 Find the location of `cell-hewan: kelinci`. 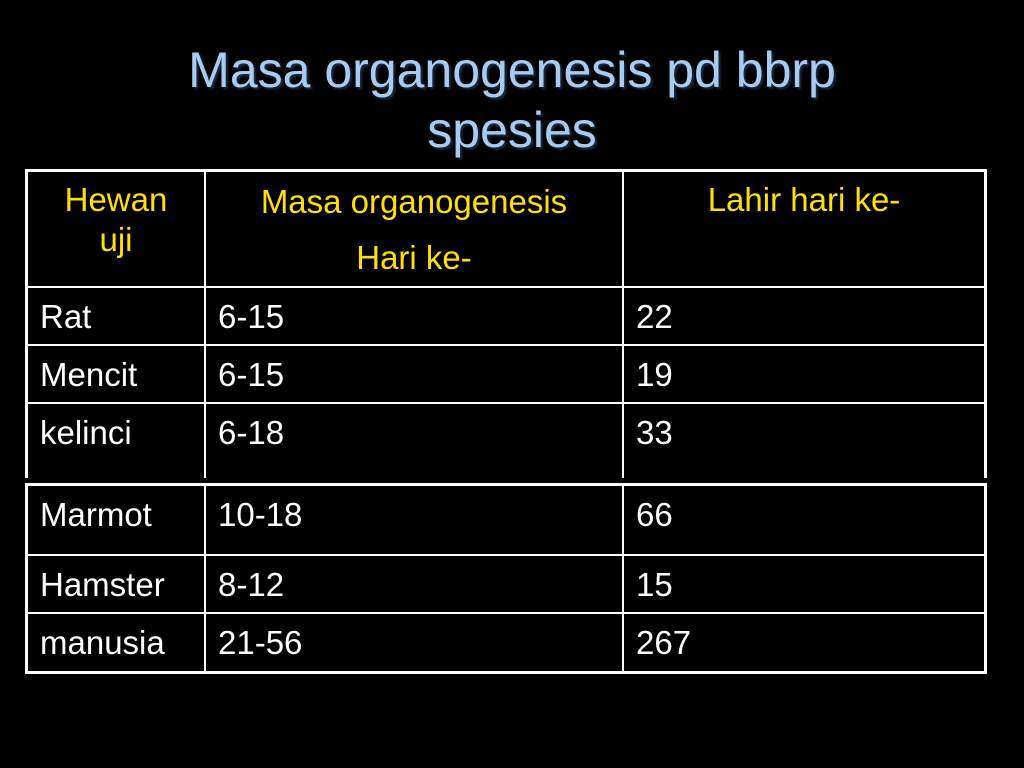

cell-hewan: kelinci is located at coordinates (117, 441).